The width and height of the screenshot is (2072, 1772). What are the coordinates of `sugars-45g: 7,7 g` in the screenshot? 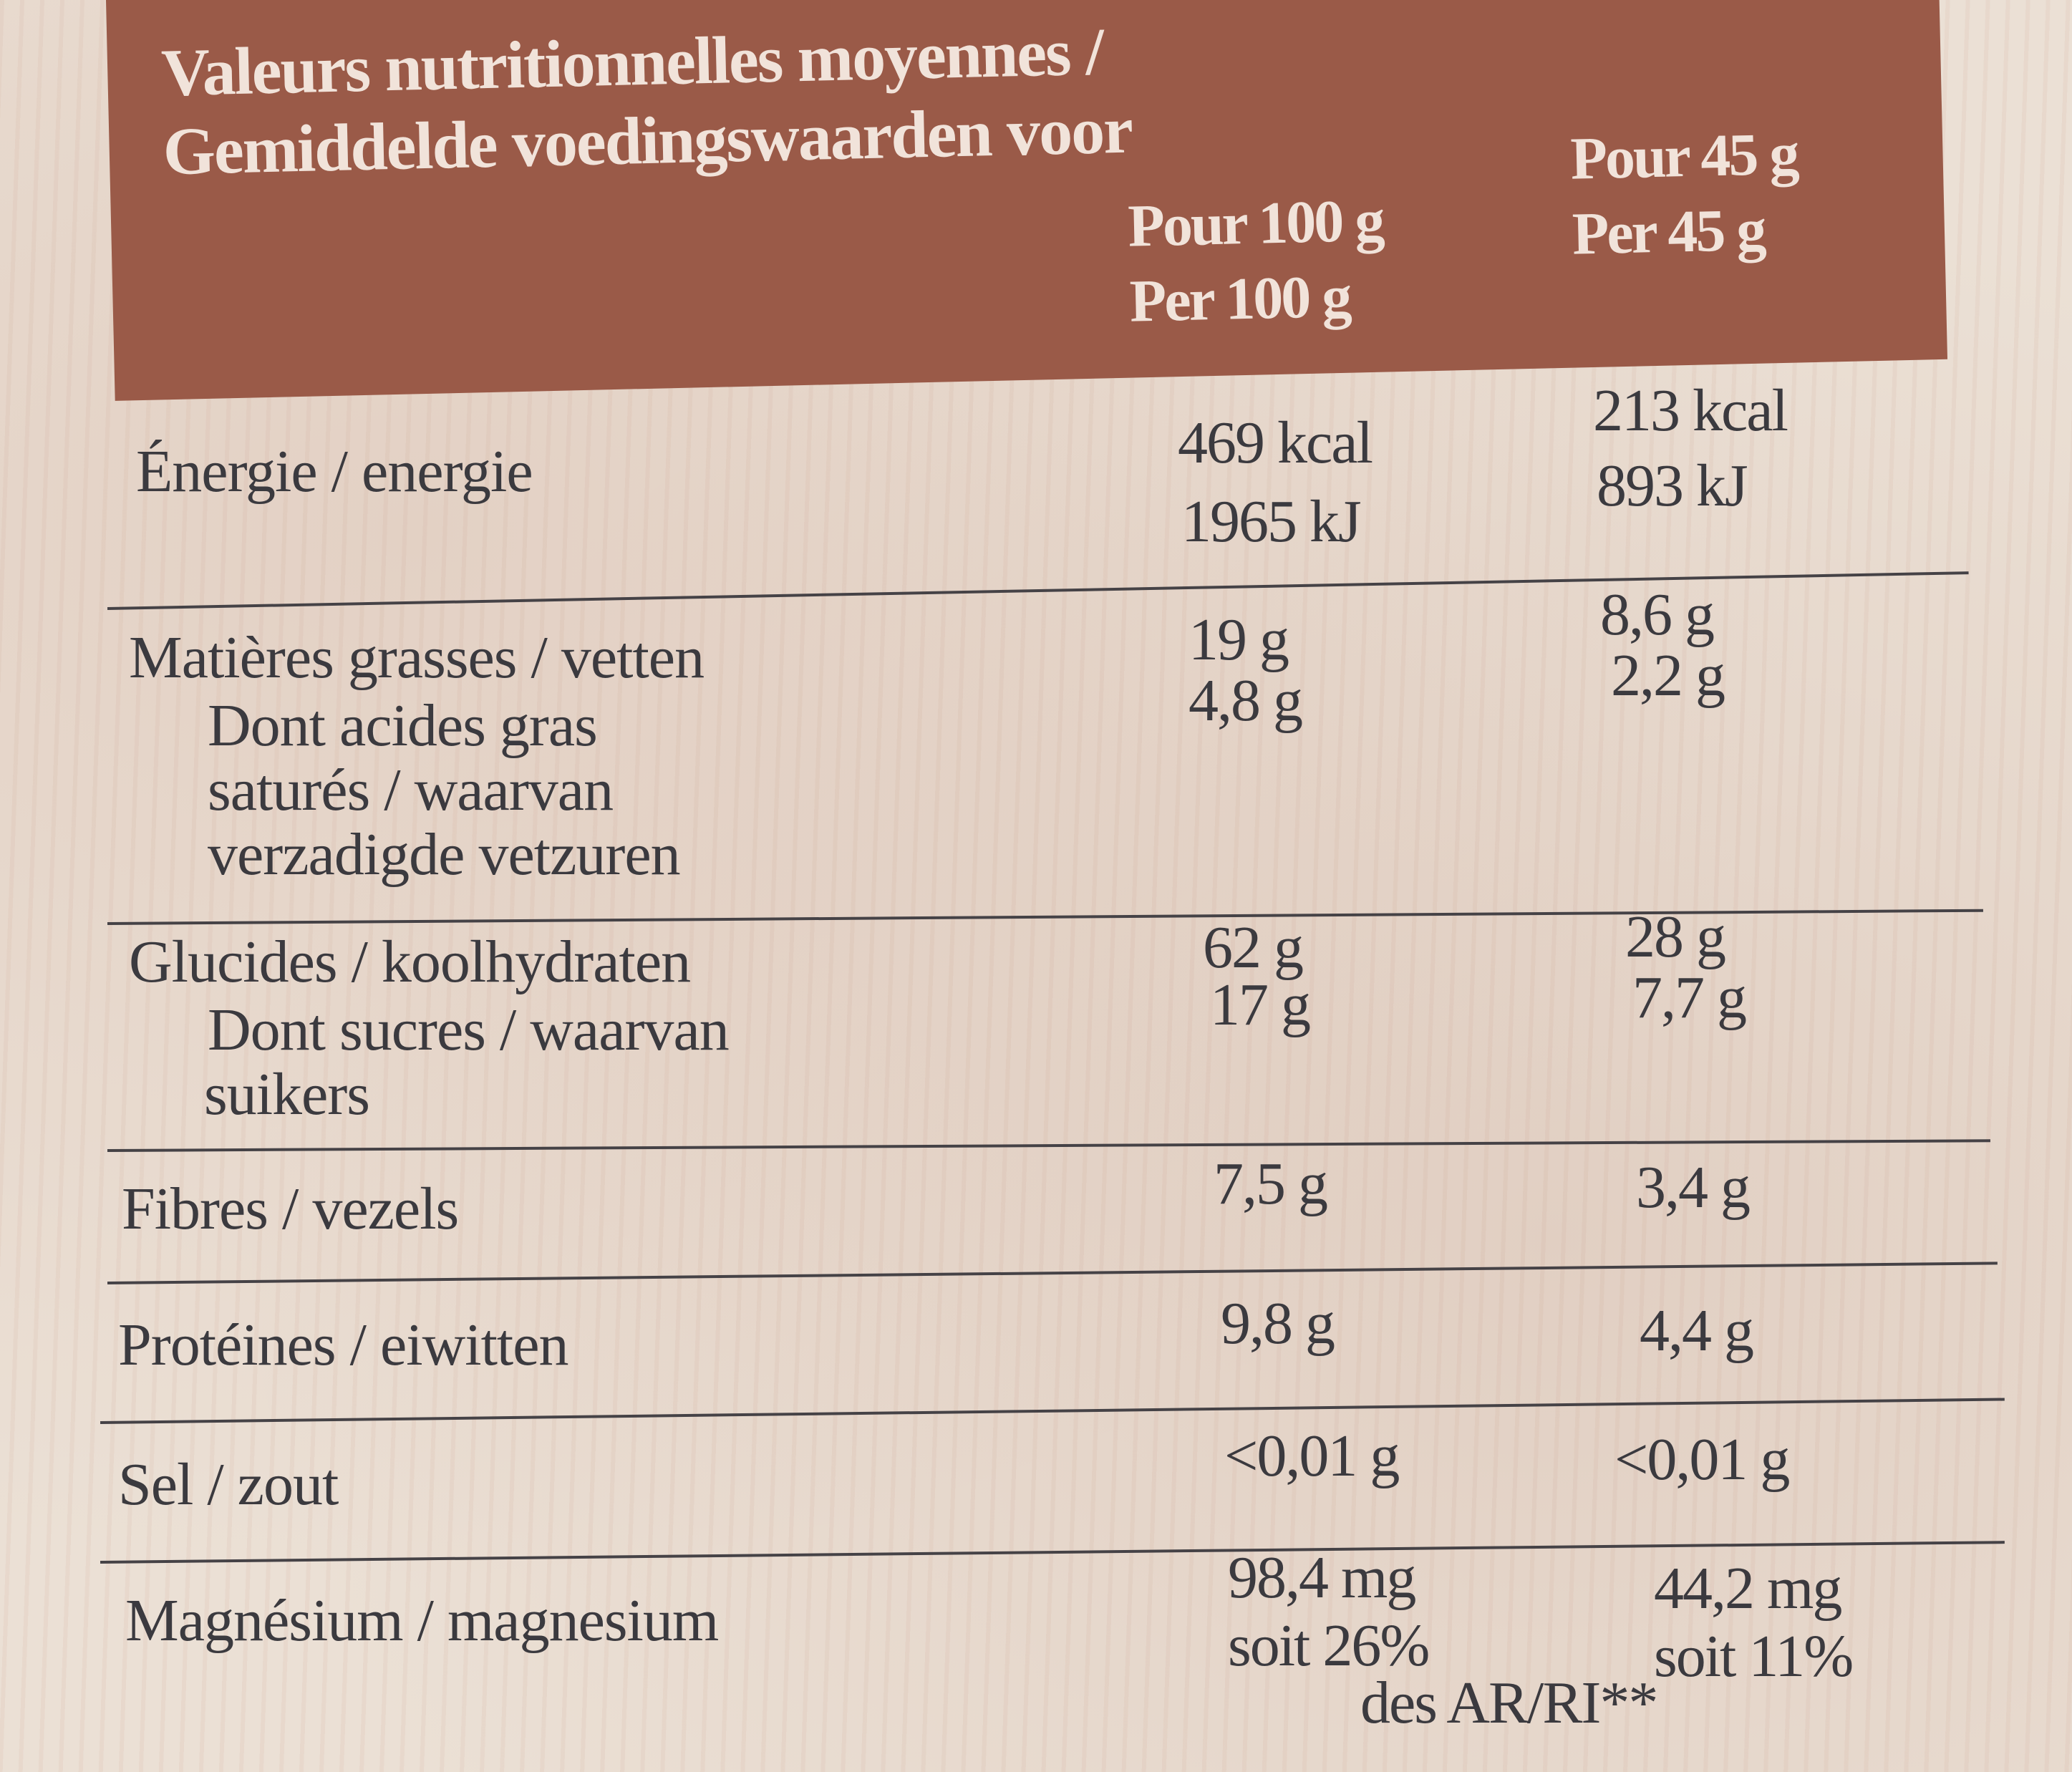 It's located at (1689, 997).